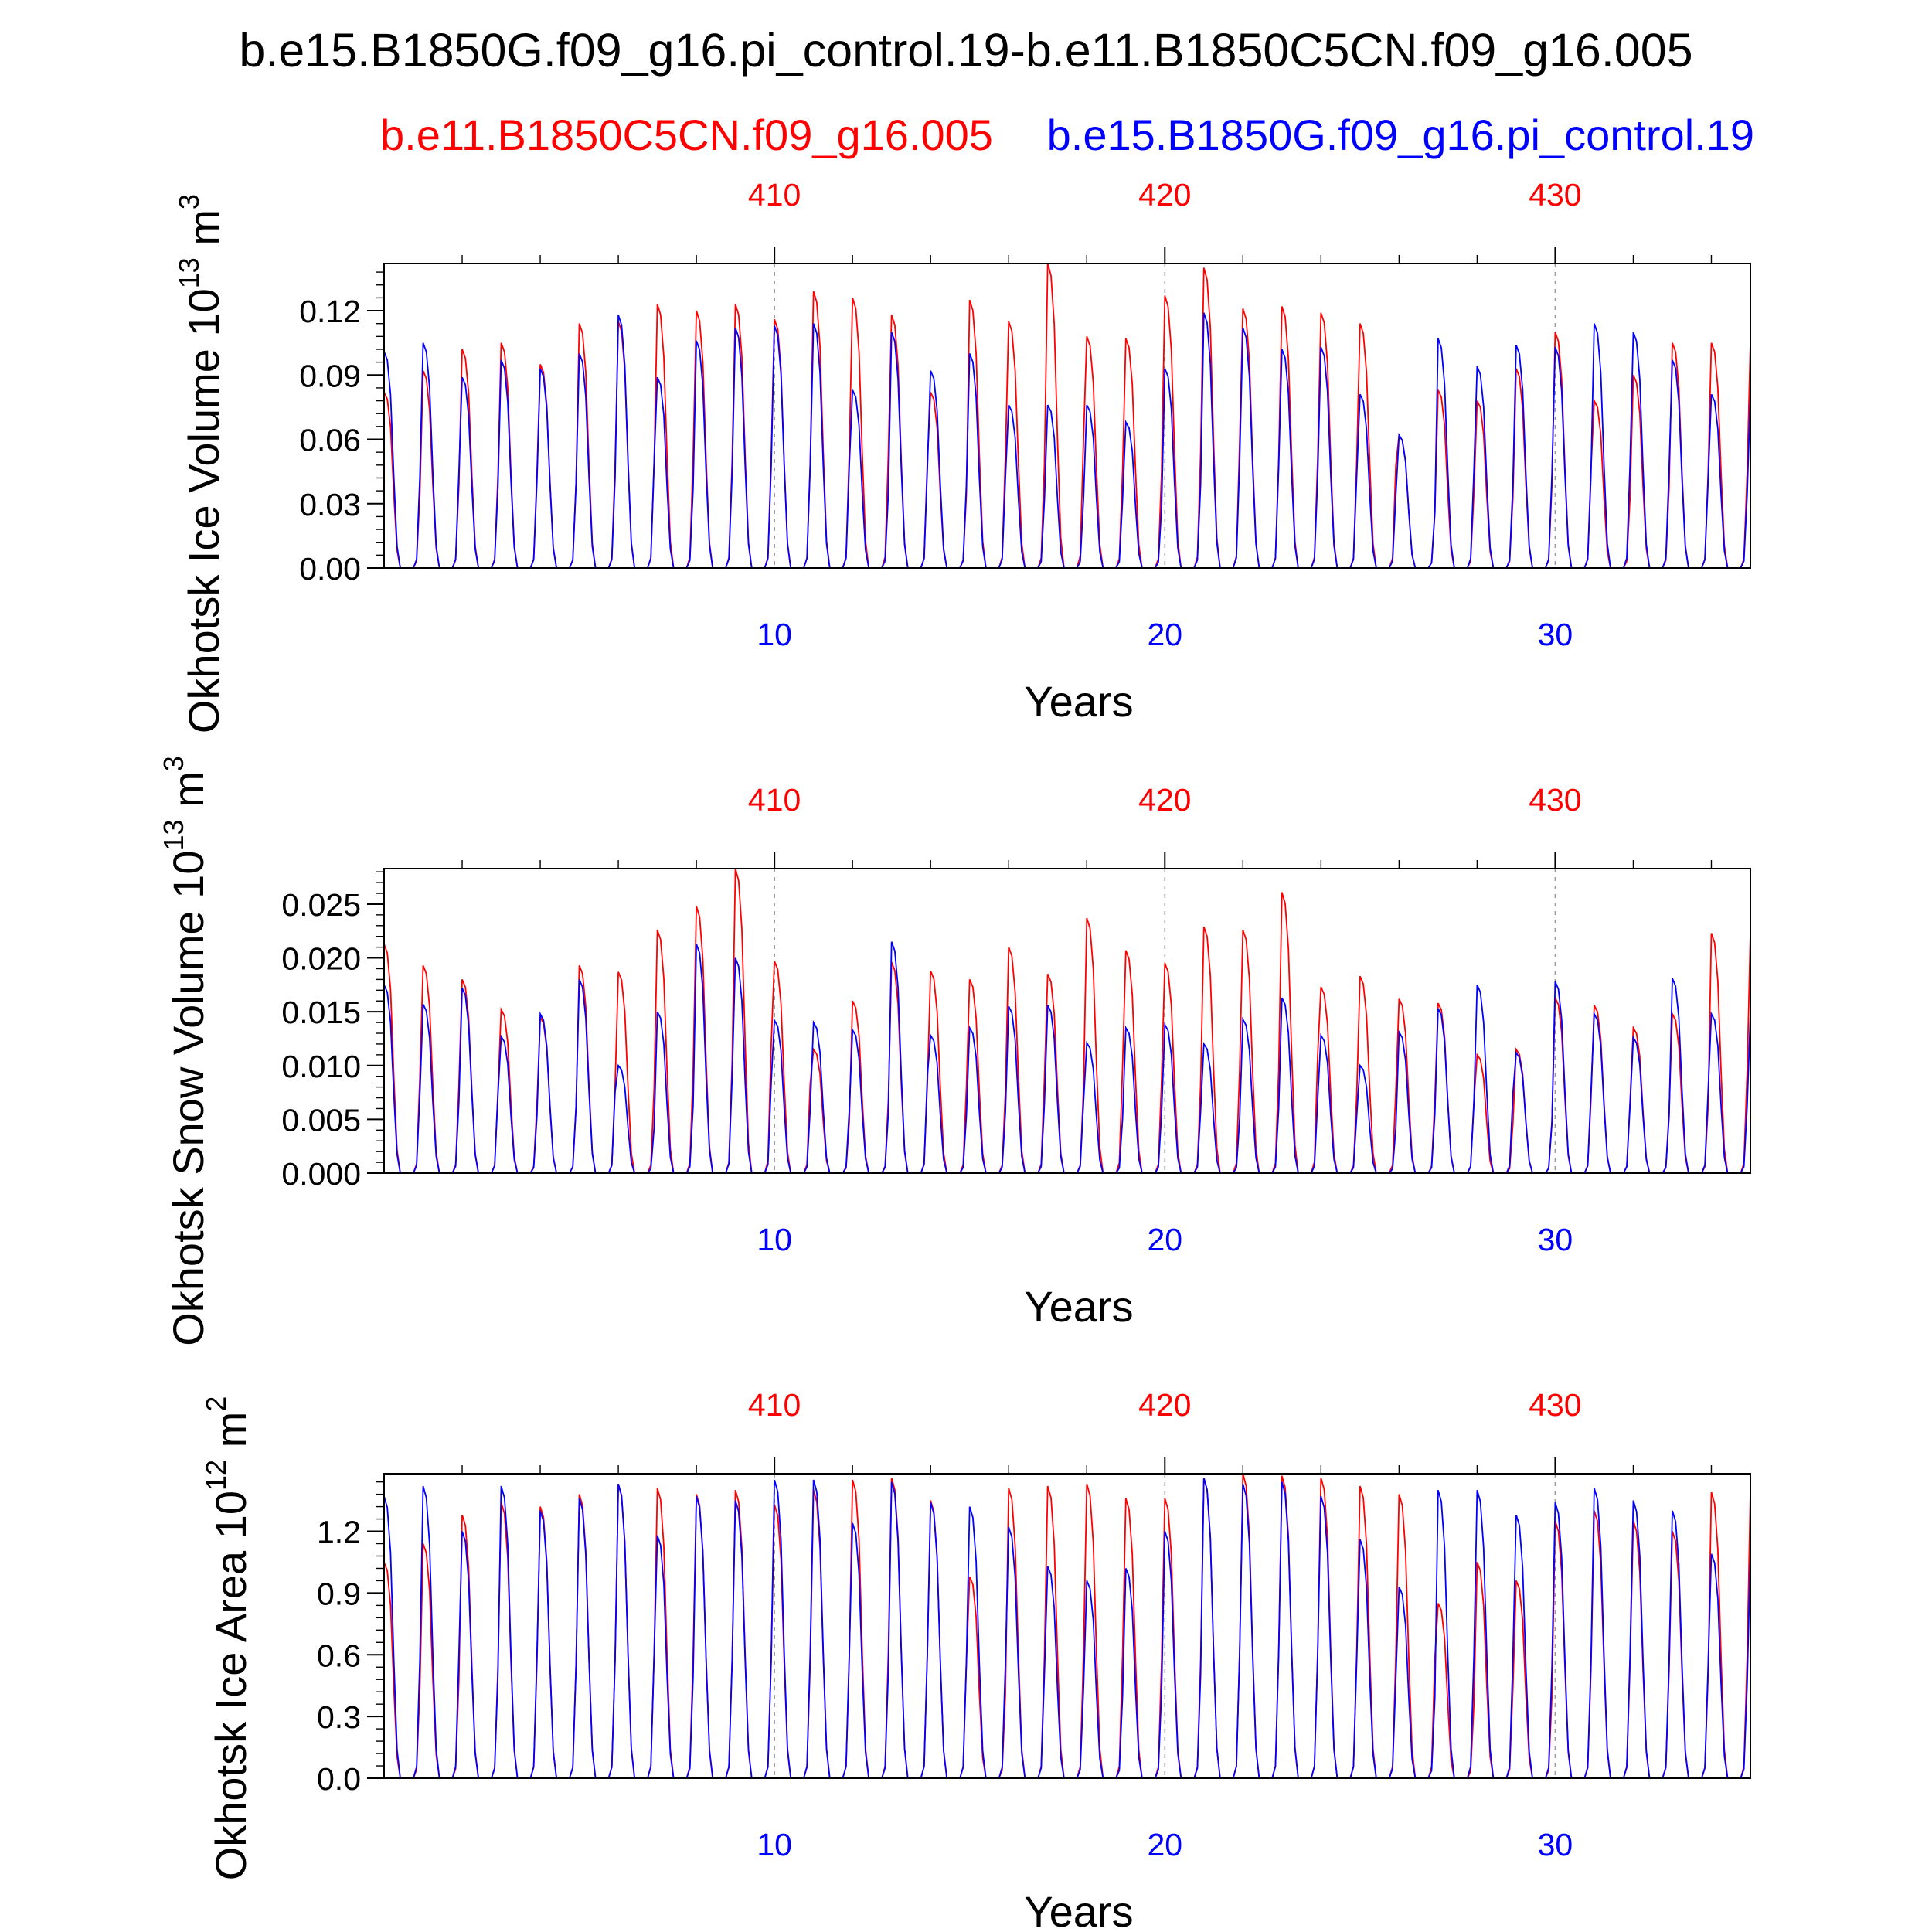 Image resolution: width=1932 pixels, height=1932 pixels. What do you see at coordinates (189, 1099) in the screenshot?
I see `y-label-main: Okhotsk Snow Volume 10` at bounding box center [189, 1099].